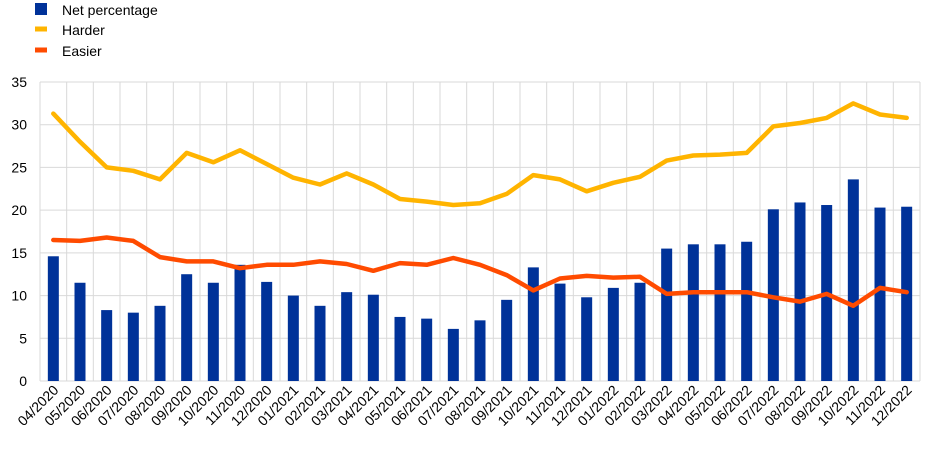  Describe the element at coordinates (23, 338) in the screenshot. I see `y-tick-label: 5` at that location.